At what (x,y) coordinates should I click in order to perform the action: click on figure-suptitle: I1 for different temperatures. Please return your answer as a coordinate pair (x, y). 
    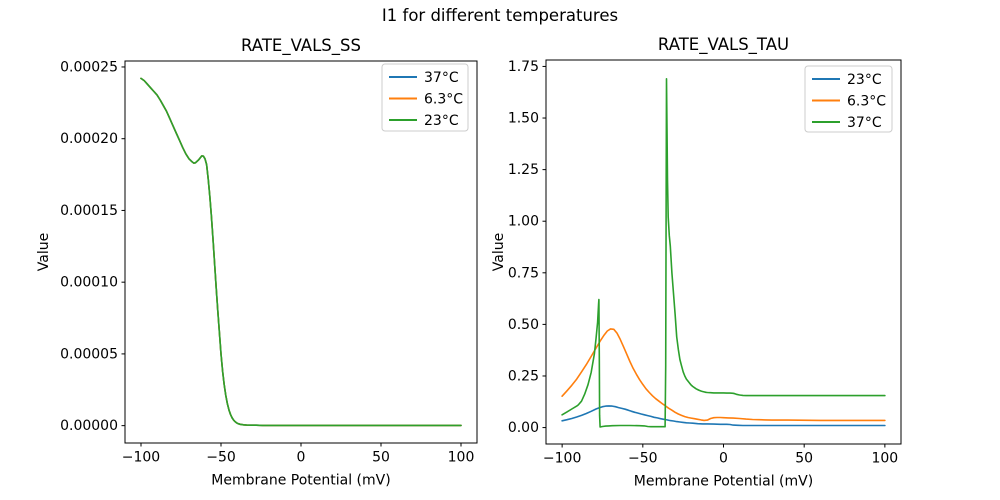
    Looking at the image, I should click on (500, 15).